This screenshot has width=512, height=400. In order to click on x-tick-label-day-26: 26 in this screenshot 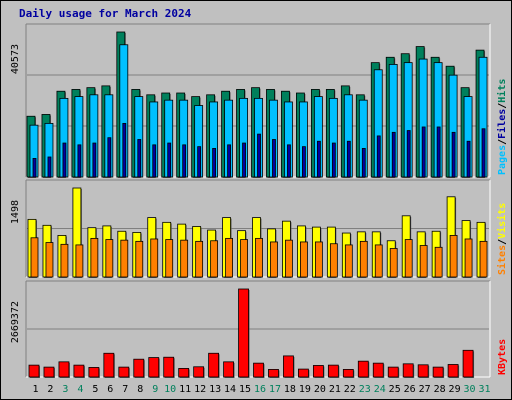, I will do `click(410, 389)`.